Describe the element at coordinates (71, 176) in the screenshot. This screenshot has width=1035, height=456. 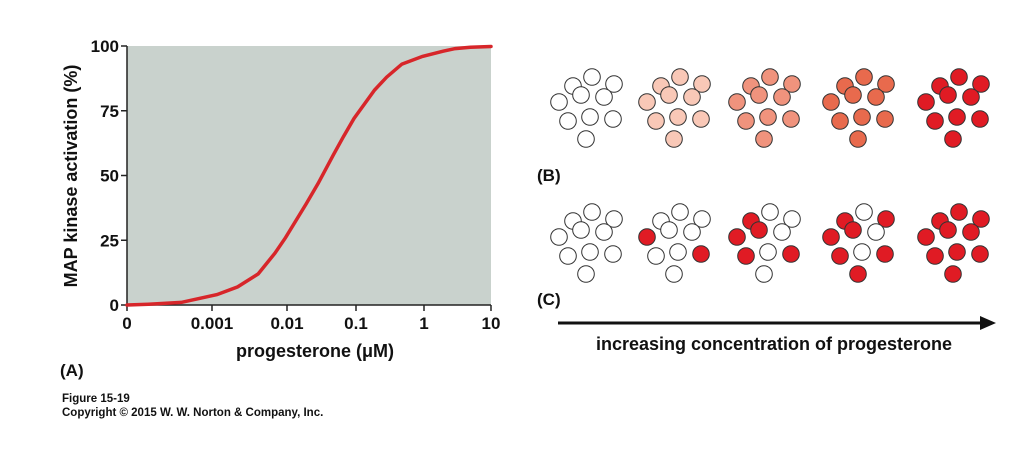
I see `y-axis-label: MAP kinase activation (%)` at that location.